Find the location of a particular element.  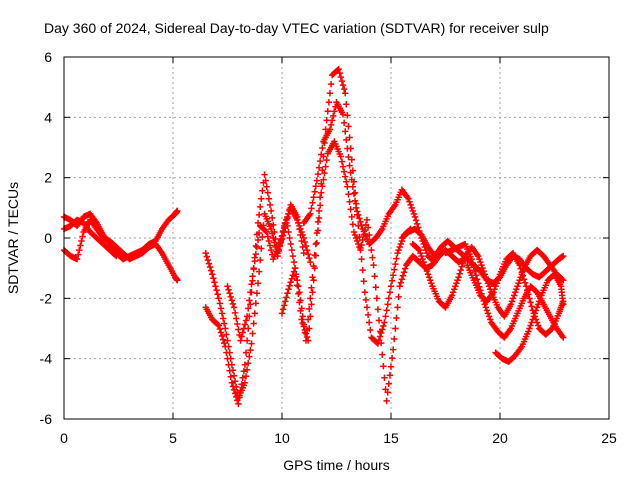

x-tick-label: 15 is located at coordinates (391, 438).